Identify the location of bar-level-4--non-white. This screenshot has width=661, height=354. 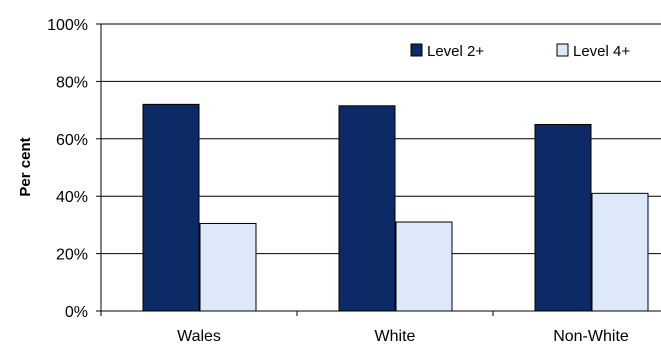
(620, 252).